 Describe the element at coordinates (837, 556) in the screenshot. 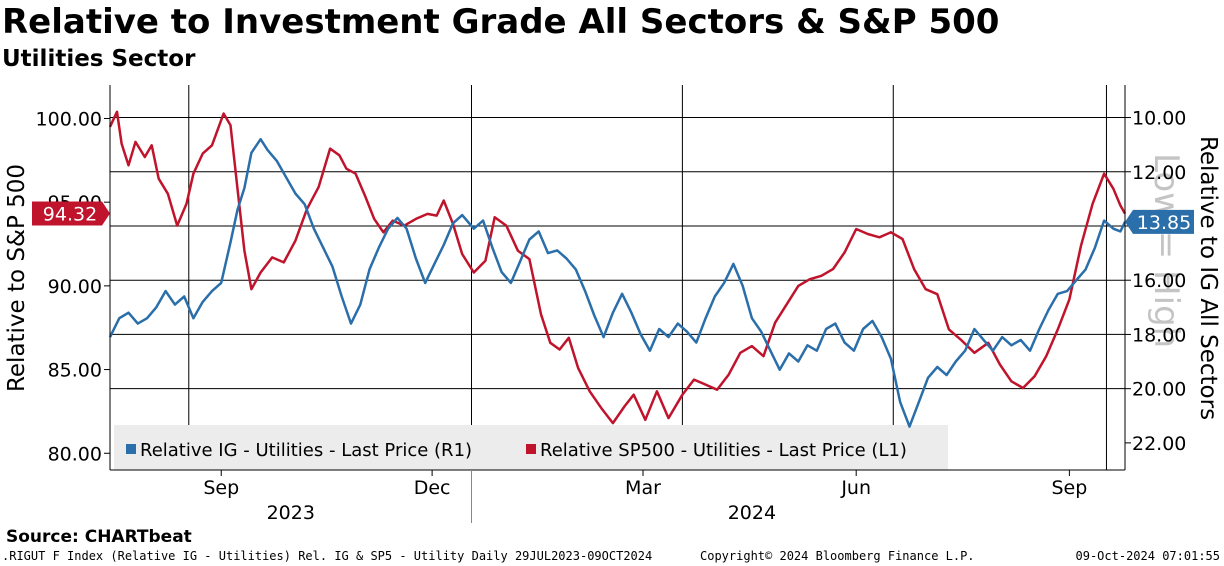

I see `copyright-text: Copyright© 2024 Bloomberg Finance L.P.` at that location.